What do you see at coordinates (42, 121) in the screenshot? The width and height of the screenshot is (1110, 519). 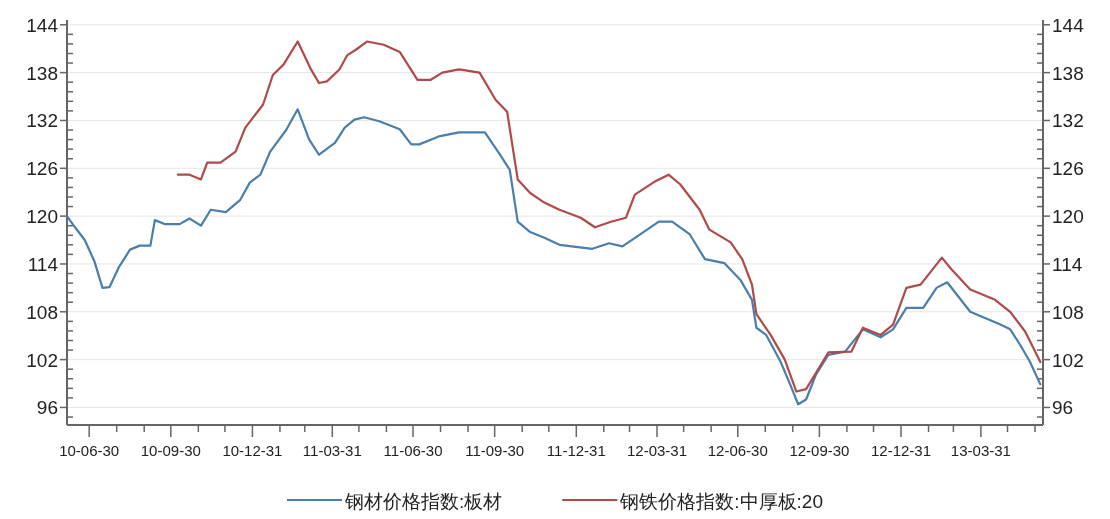 I see `y-tick-label: 132` at bounding box center [42, 121].